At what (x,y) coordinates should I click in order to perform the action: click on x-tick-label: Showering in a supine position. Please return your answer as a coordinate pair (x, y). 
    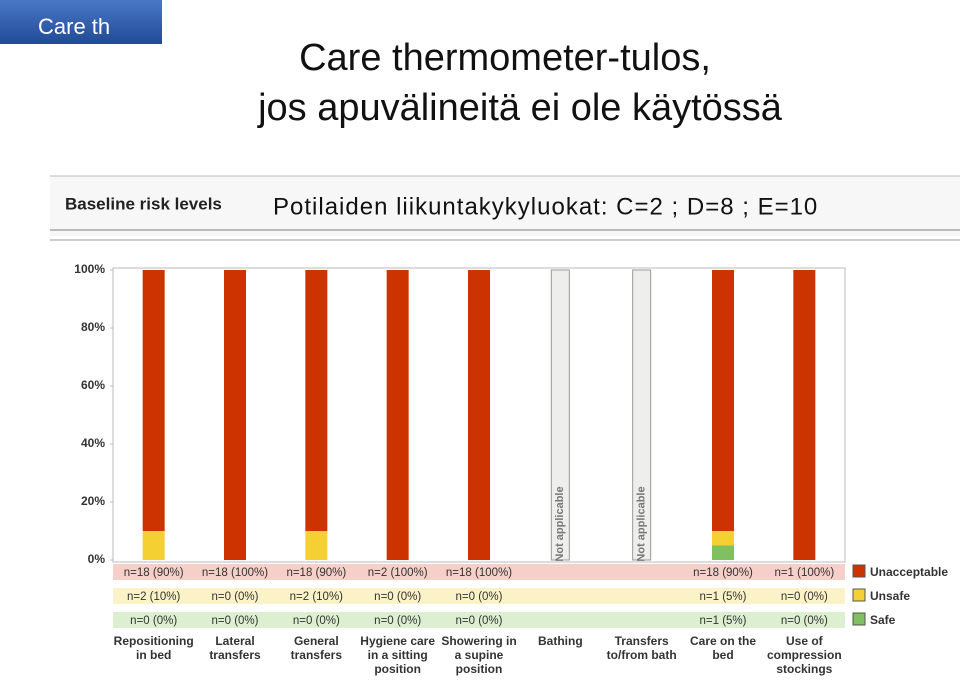
    Looking at the image, I should click on (479, 655).